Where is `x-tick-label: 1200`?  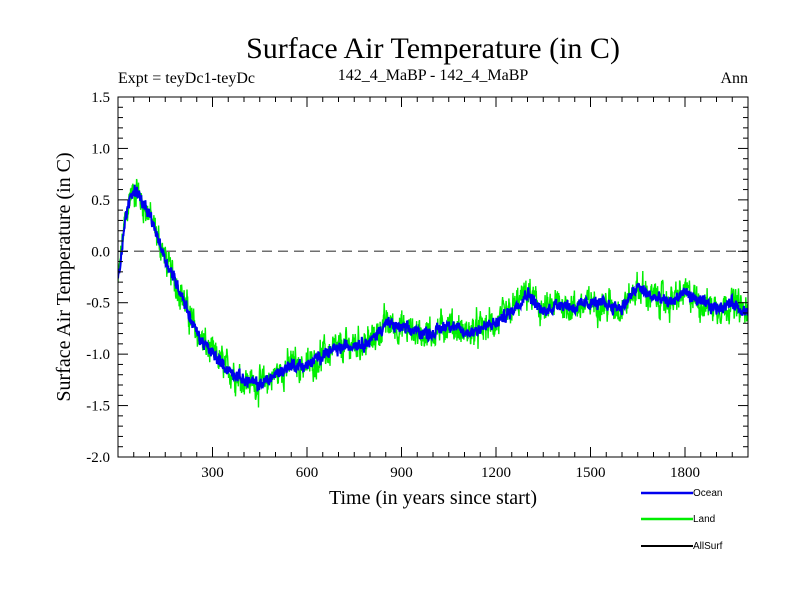
x-tick-label: 1200 is located at coordinates (496, 473).